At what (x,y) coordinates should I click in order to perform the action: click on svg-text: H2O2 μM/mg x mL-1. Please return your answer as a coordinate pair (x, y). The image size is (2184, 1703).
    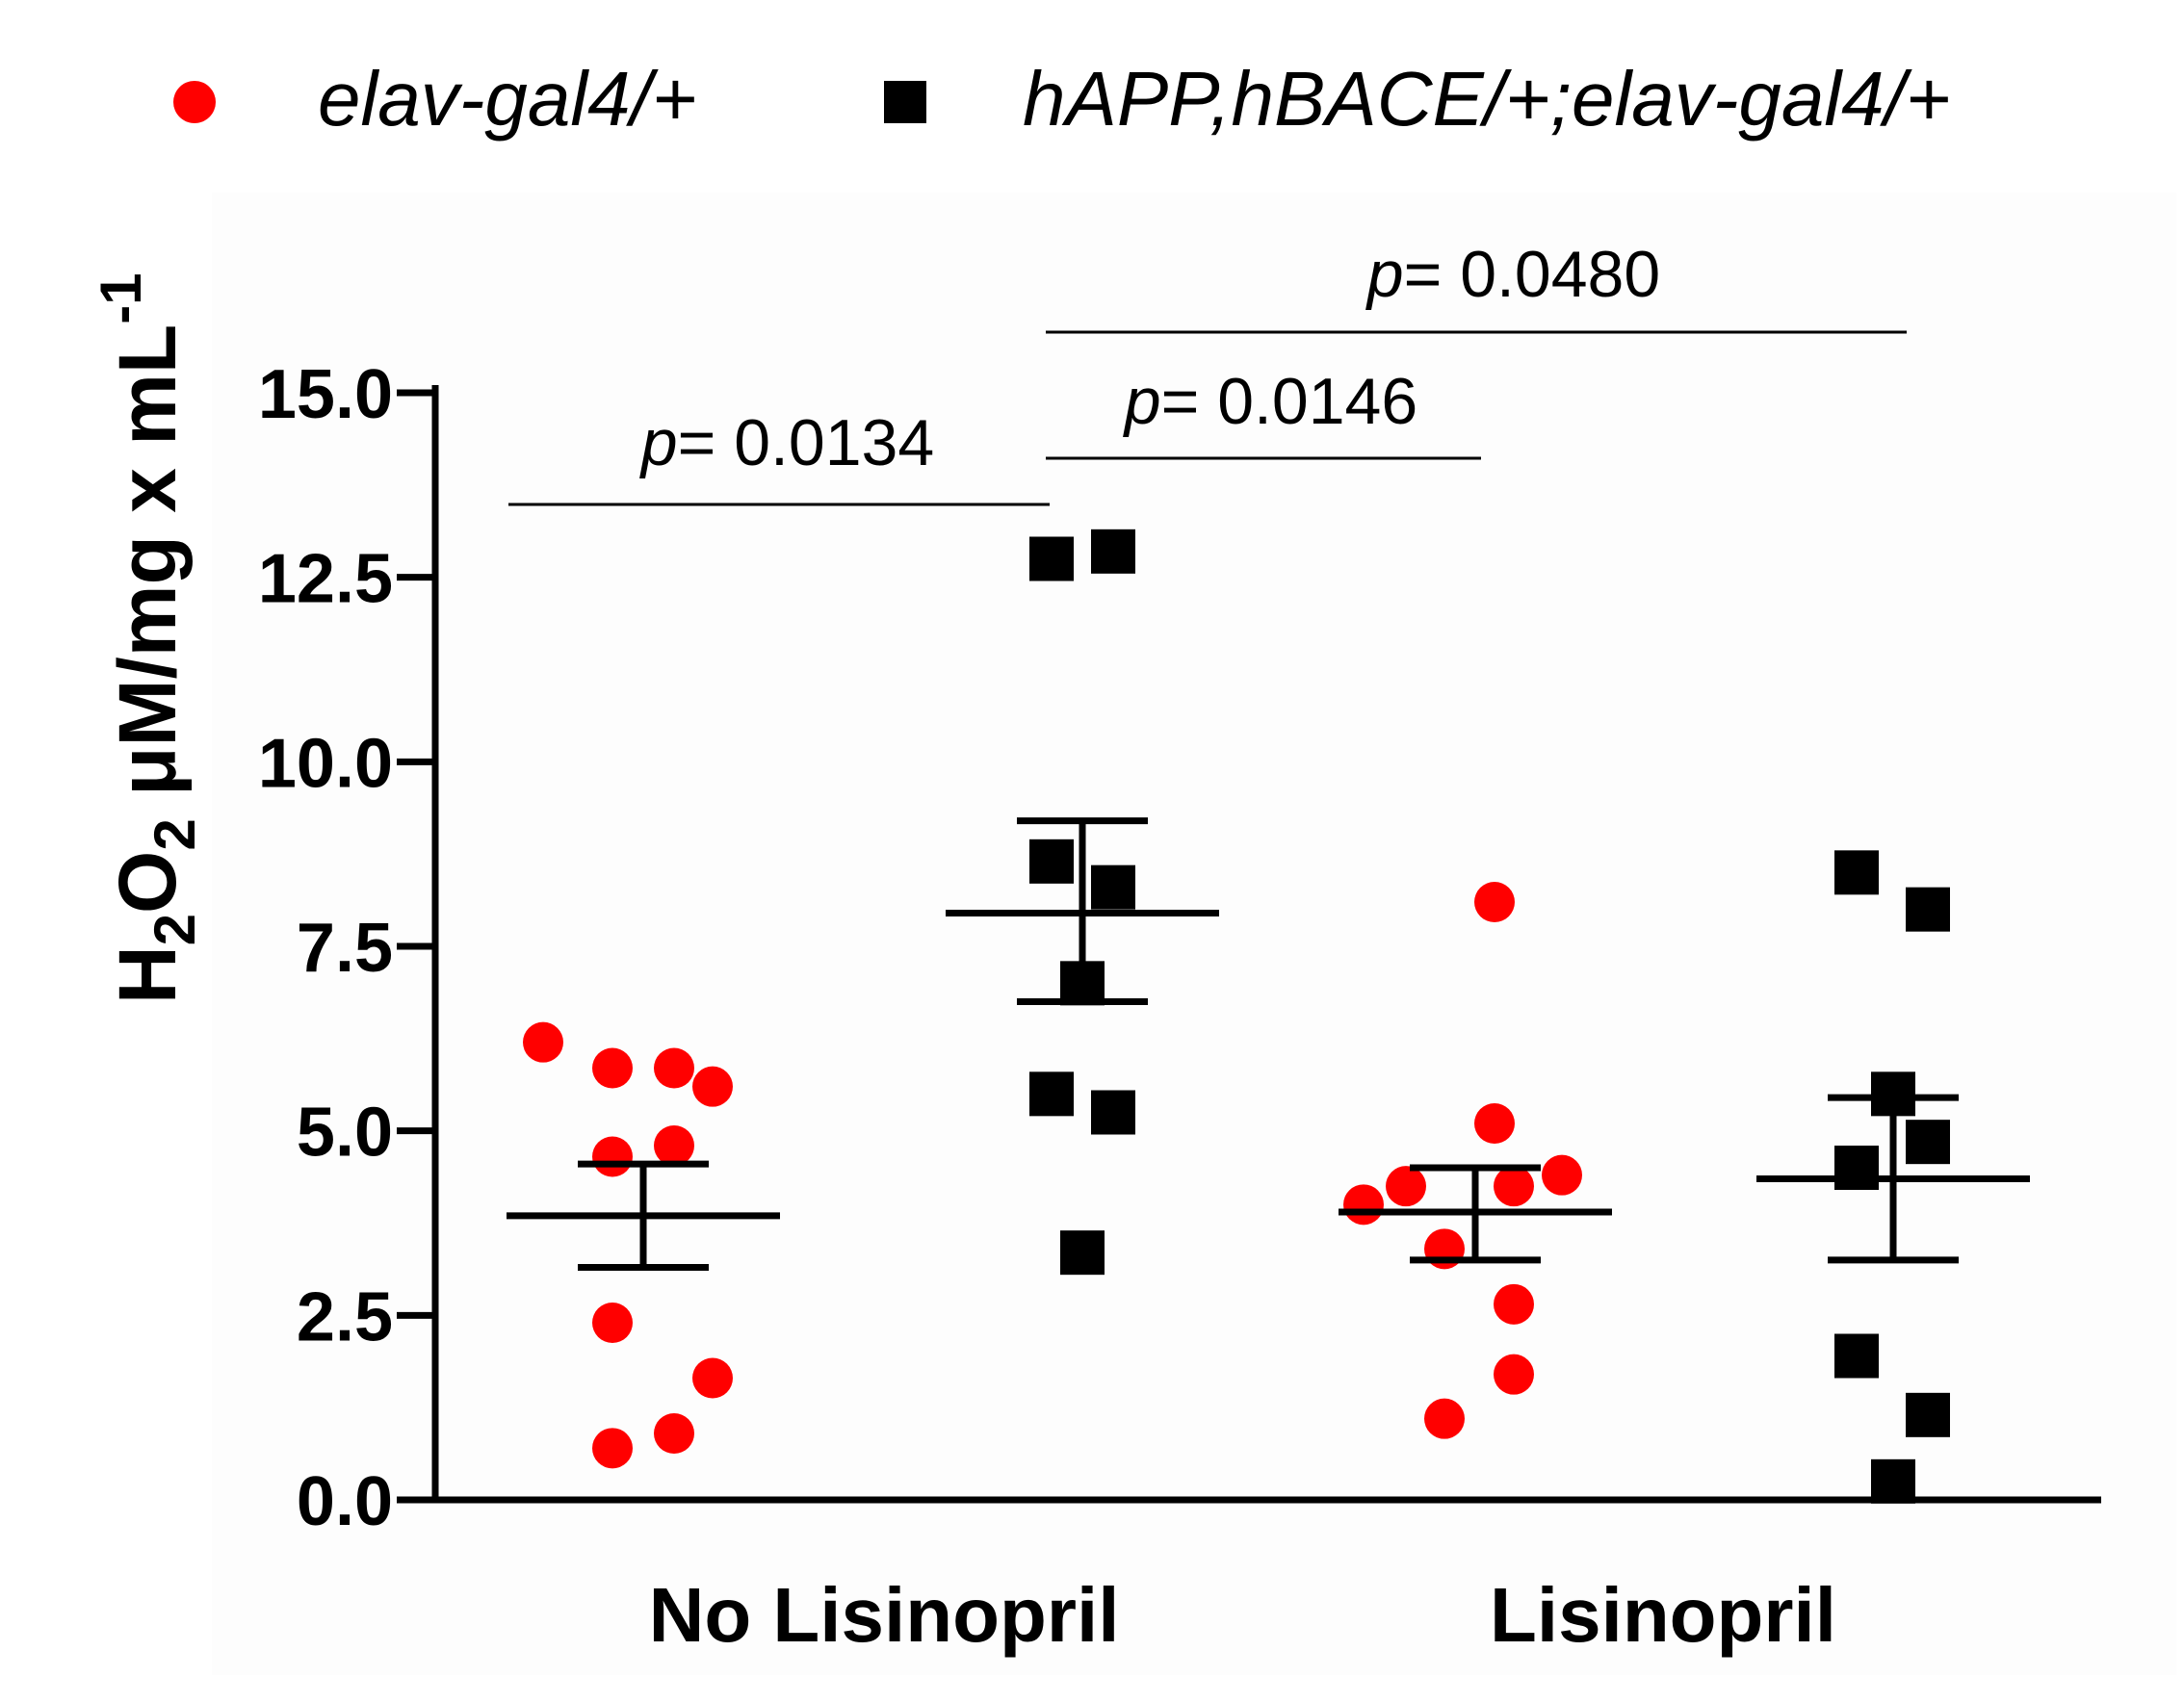
    Looking at the image, I should click on (148, 638).